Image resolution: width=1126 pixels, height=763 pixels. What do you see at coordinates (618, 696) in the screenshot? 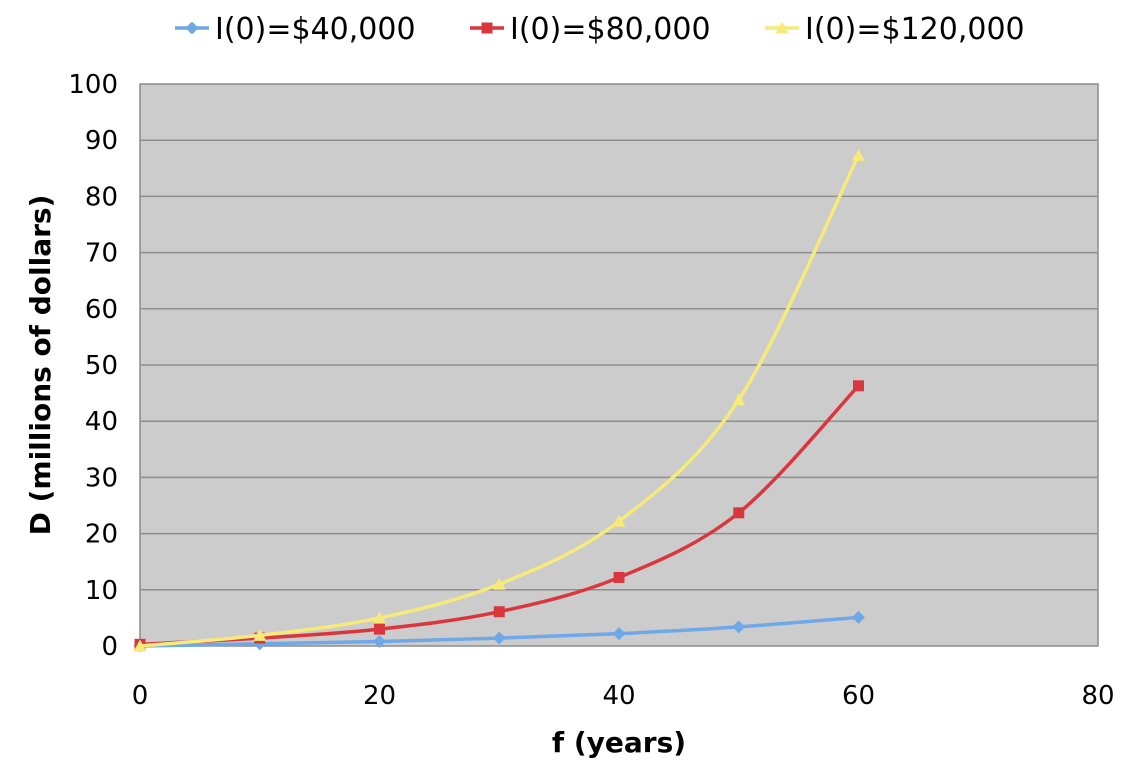
I see `x-tick-label: 40` at bounding box center [618, 696].